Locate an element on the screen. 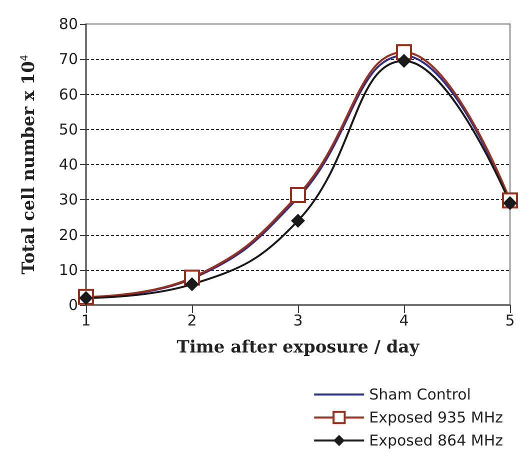  y-tick-label: 60 is located at coordinates (68, 94).